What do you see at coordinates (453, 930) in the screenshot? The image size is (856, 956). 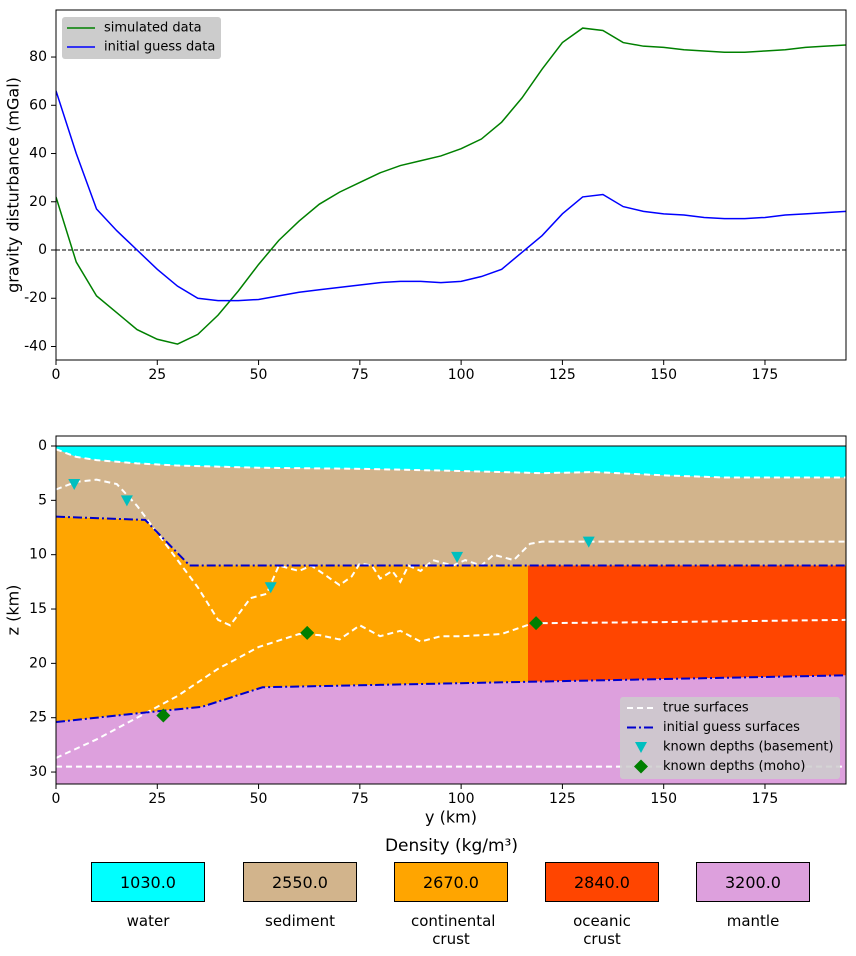 I see `layer-name: continental crust` at bounding box center [453, 930].